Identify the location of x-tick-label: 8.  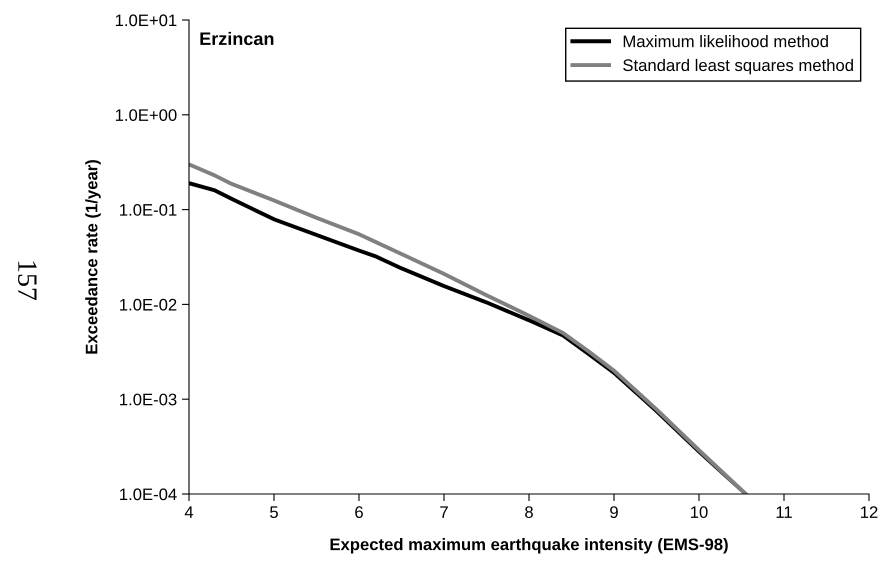
(529, 512).